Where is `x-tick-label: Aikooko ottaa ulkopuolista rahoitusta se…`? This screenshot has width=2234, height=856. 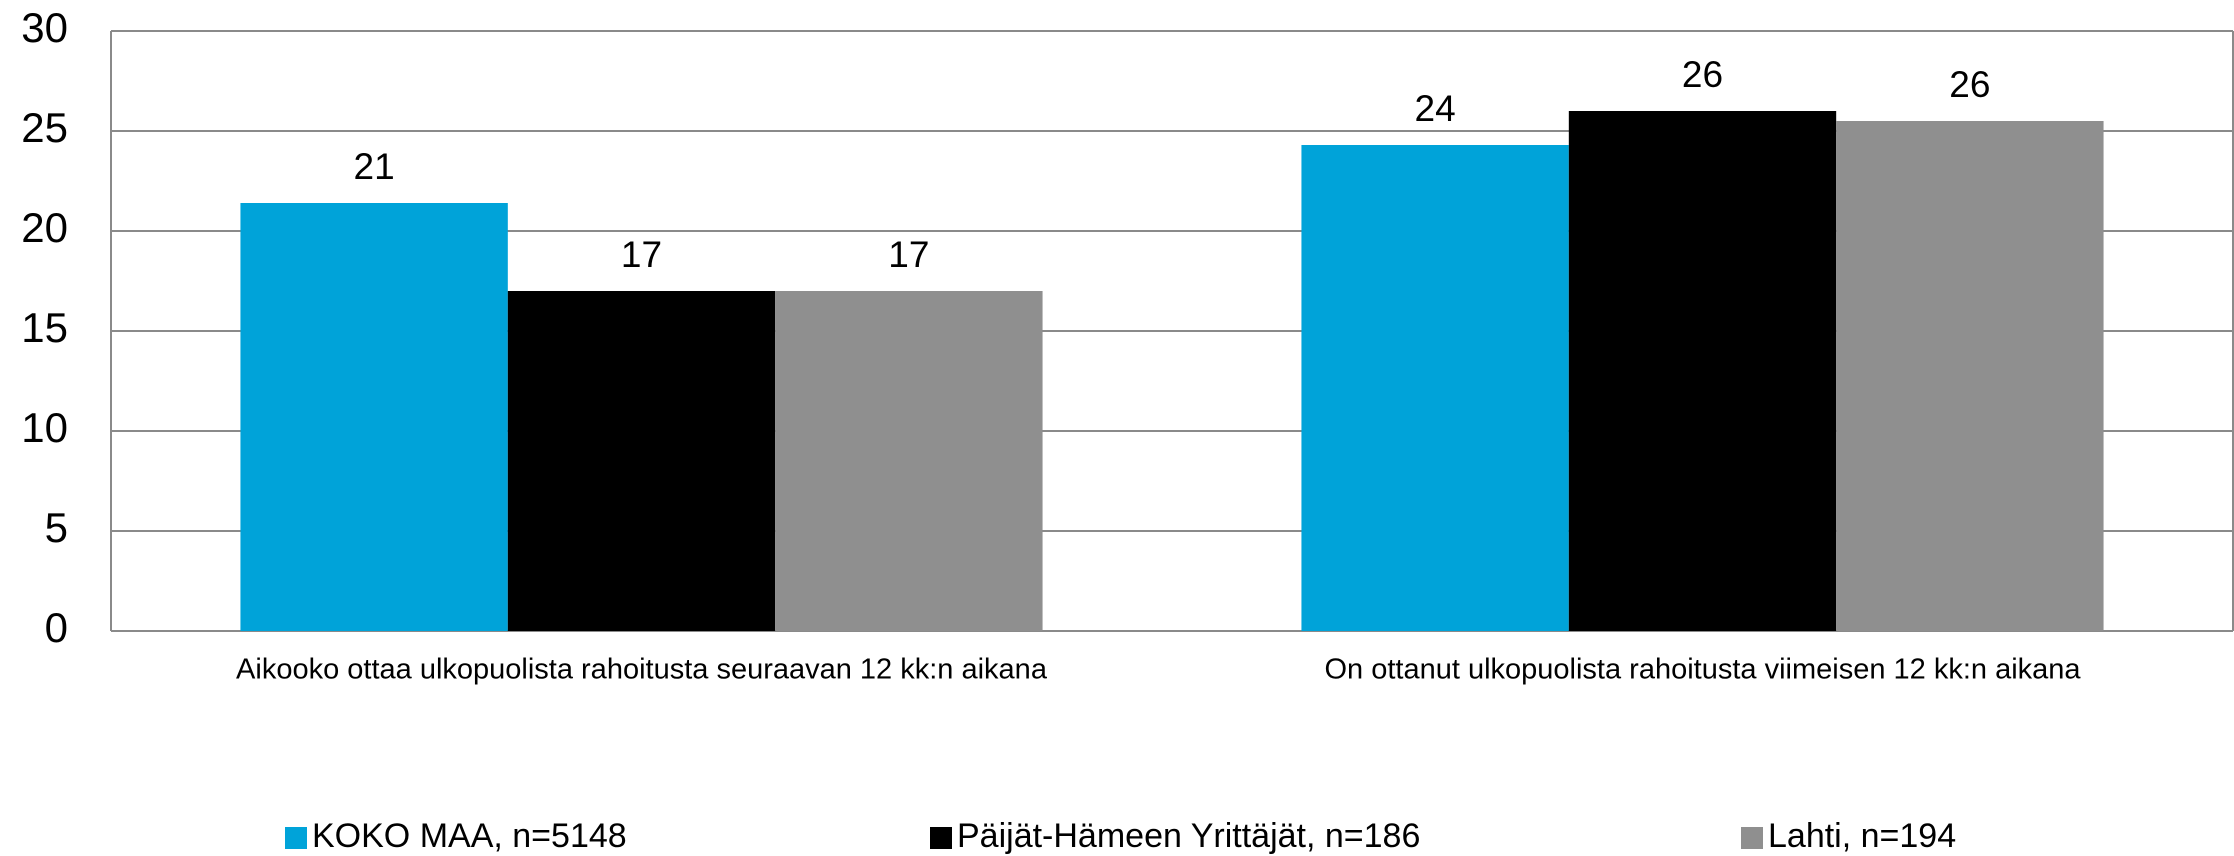 x-tick-label: Aikooko ottaa ulkopuolista rahoitusta se… is located at coordinates (642, 670).